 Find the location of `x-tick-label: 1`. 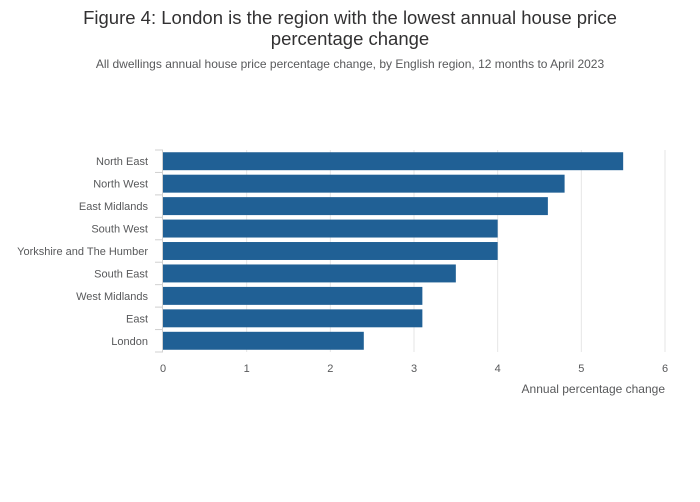

x-tick-label: 1 is located at coordinates (247, 369).